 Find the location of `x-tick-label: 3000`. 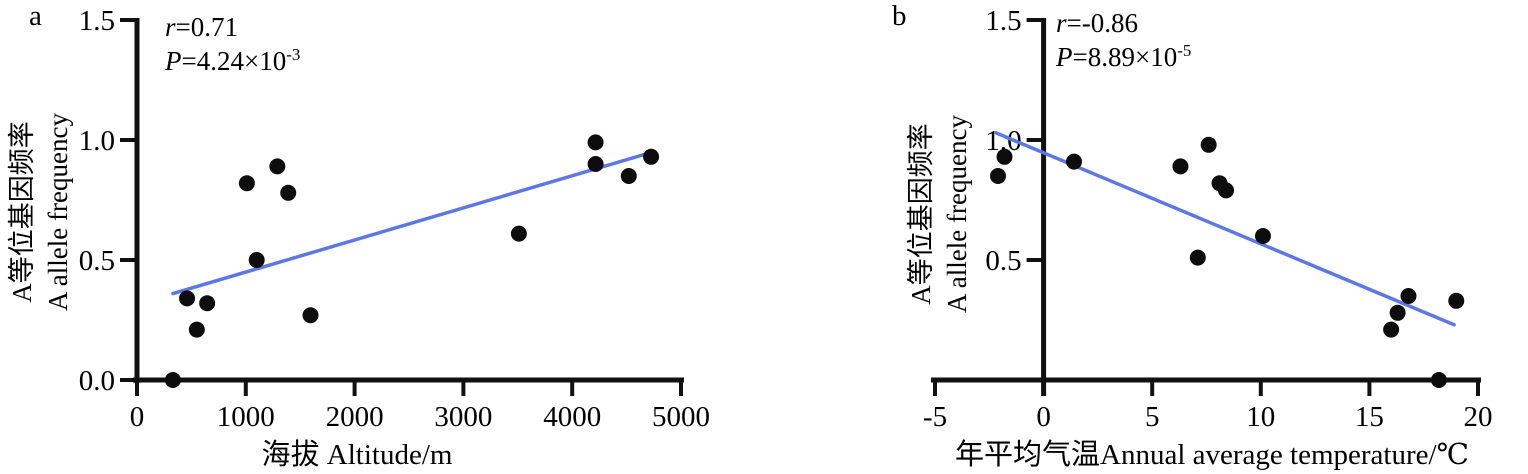

x-tick-label: 3000 is located at coordinates (463, 417).